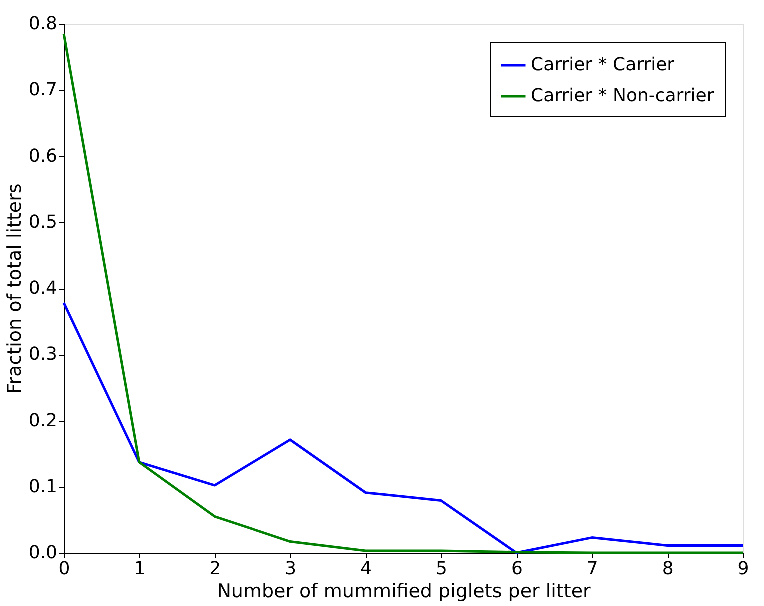 The height and width of the screenshot is (606, 764). What do you see at coordinates (668, 569) in the screenshot?
I see `x-tick-label: 8` at bounding box center [668, 569].